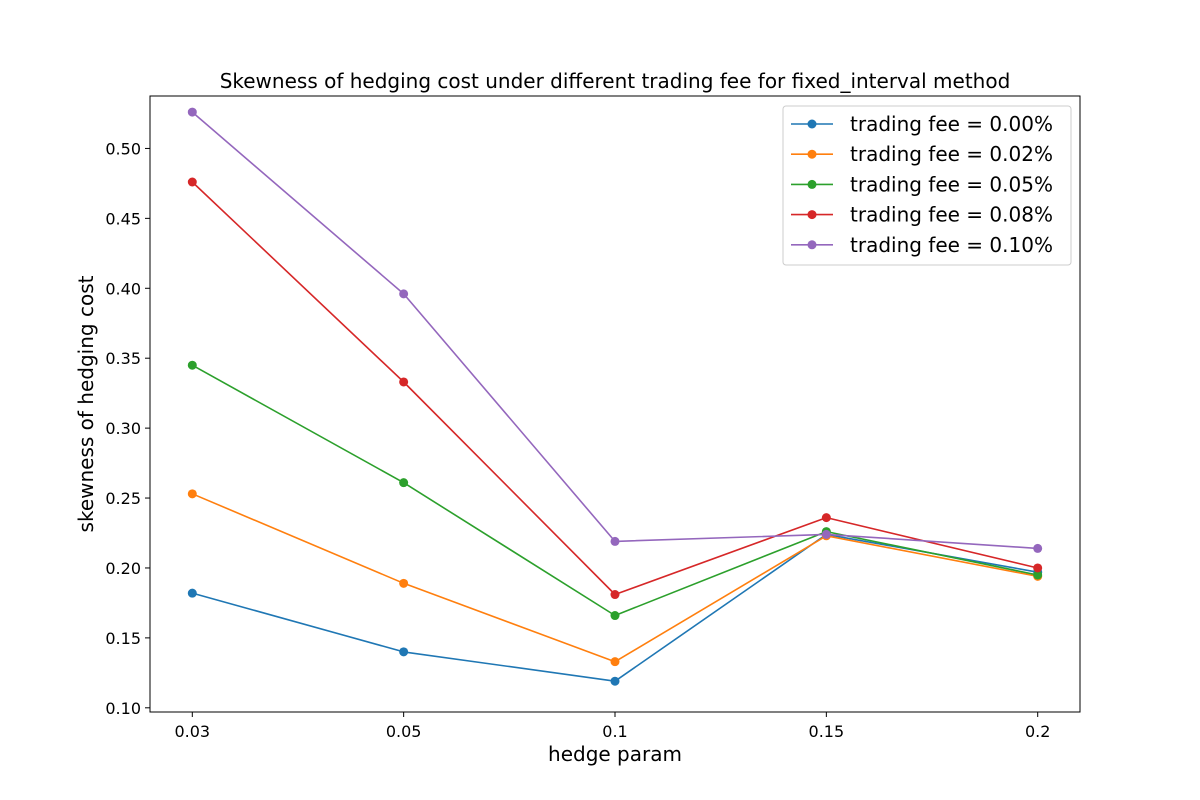  Describe the element at coordinates (123, 498) in the screenshot. I see `y-tick-label: 0.25` at that location.